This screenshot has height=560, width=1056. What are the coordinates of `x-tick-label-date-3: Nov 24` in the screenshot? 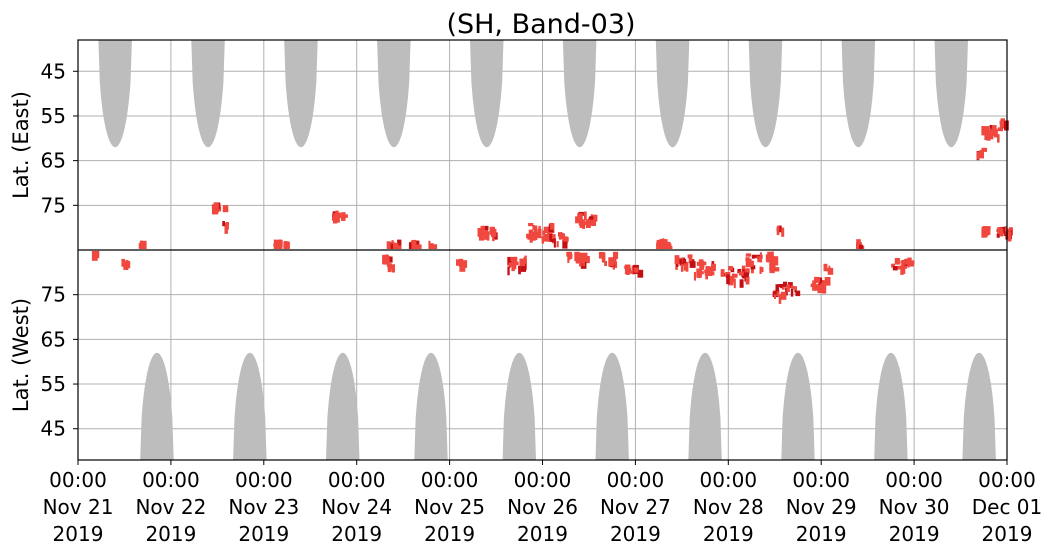 It's located at (356, 507).